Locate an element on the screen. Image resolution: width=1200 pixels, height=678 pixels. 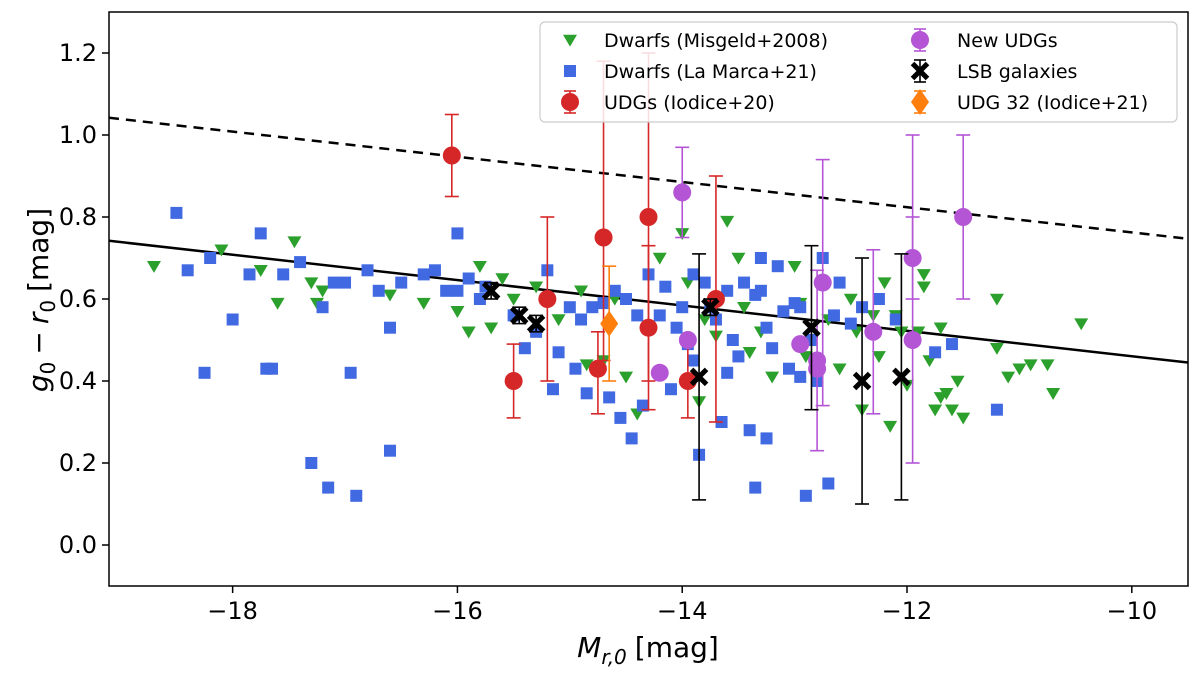
legend-marker-udg_iodice20 is located at coordinates (570, 102).